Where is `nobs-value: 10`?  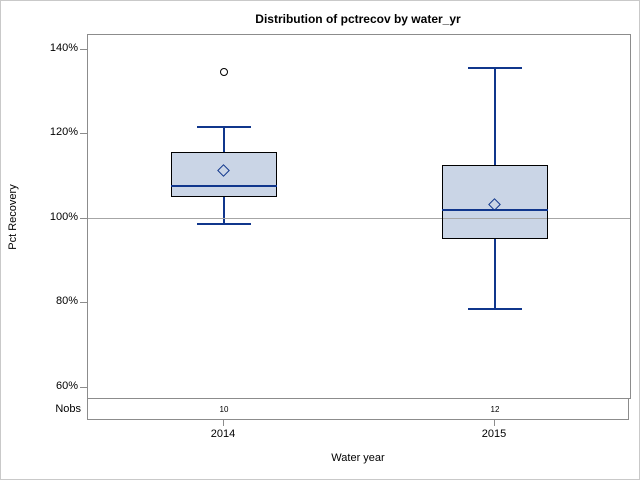
nobs-value: 10 is located at coordinates (224, 409).